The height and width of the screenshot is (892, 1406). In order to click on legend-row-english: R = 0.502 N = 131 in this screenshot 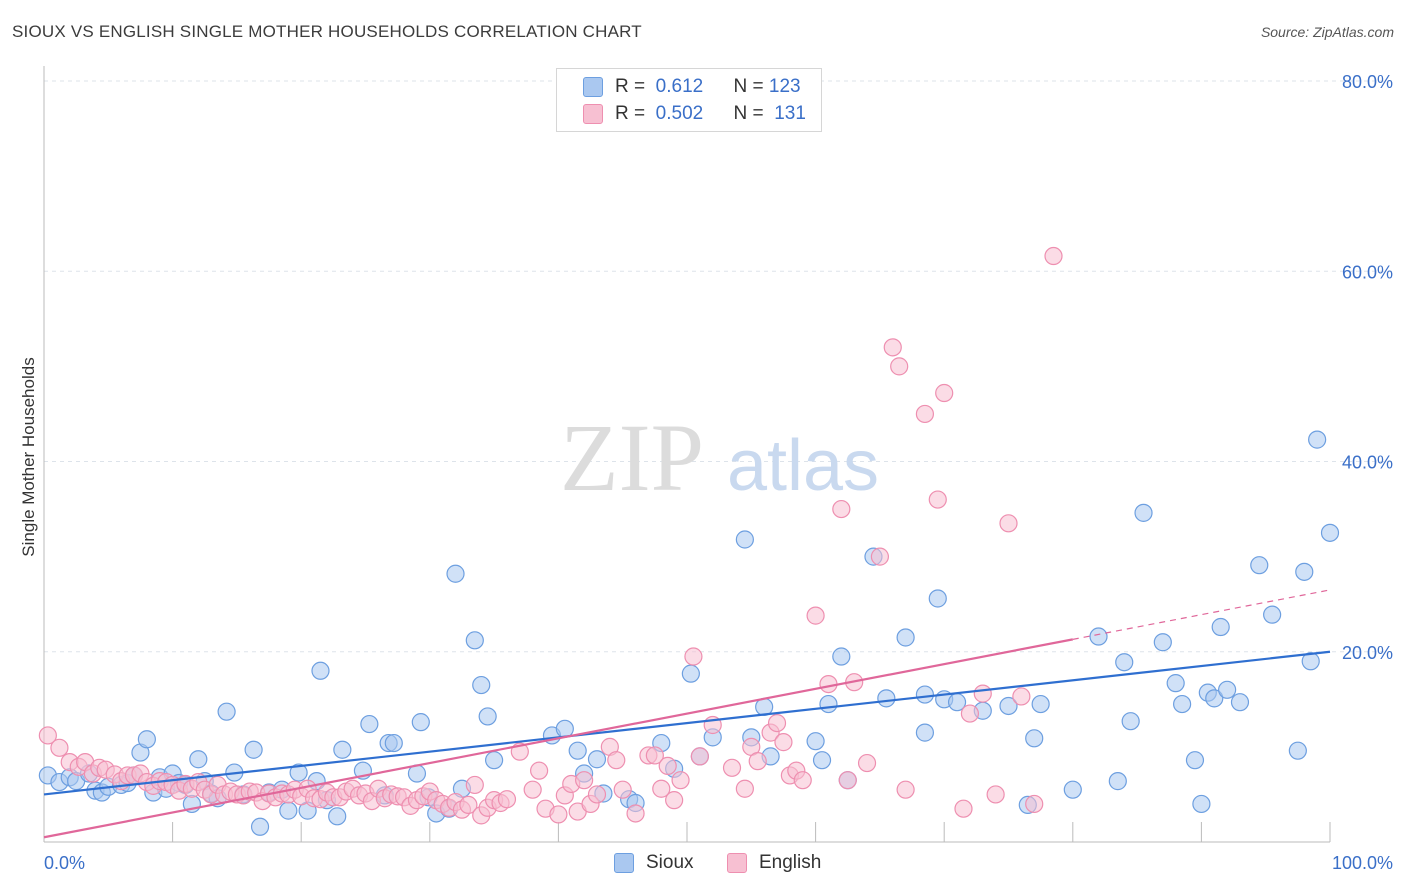, I will do `click(694, 114)`.